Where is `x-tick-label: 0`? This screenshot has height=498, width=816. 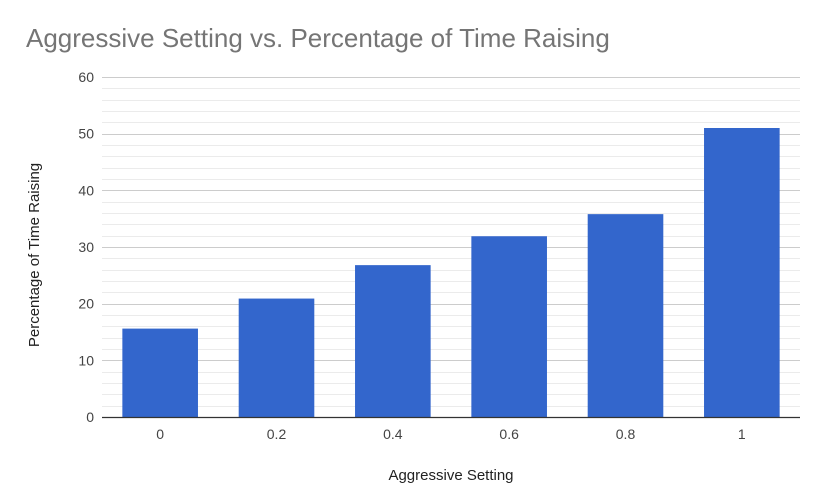 x-tick-label: 0 is located at coordinates (160, 434).